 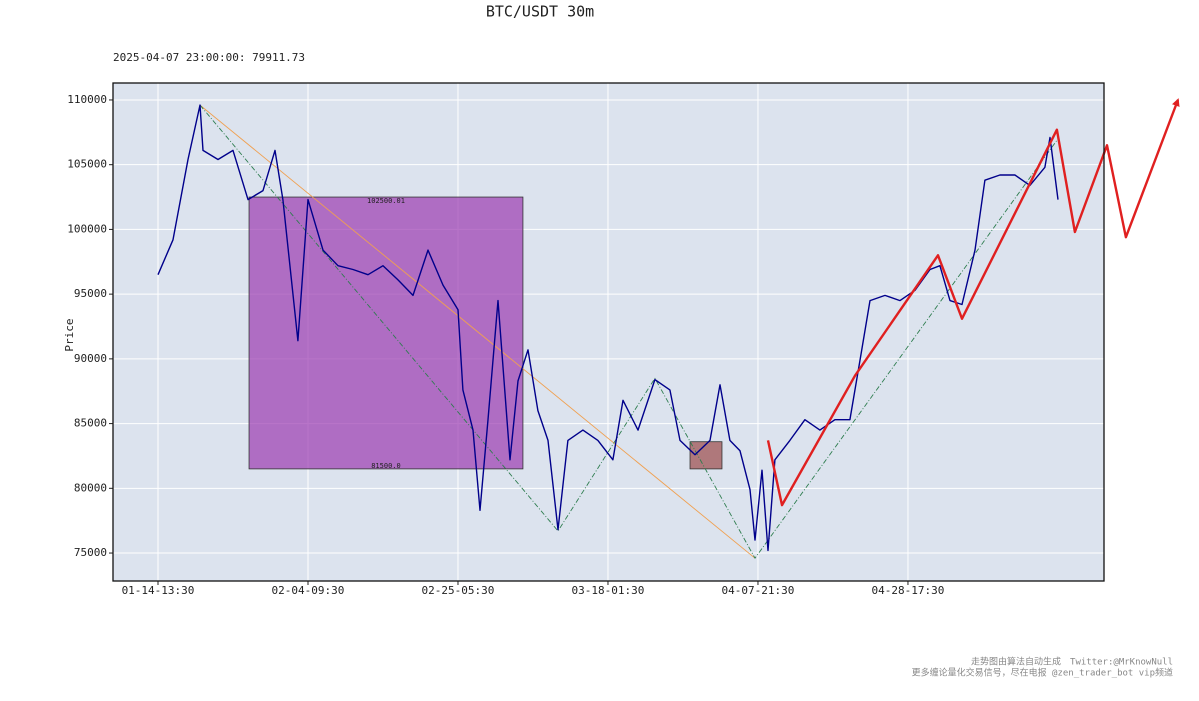 I want to click on x-tick-label: 02-25-05:30, so click(x=458, y=590).